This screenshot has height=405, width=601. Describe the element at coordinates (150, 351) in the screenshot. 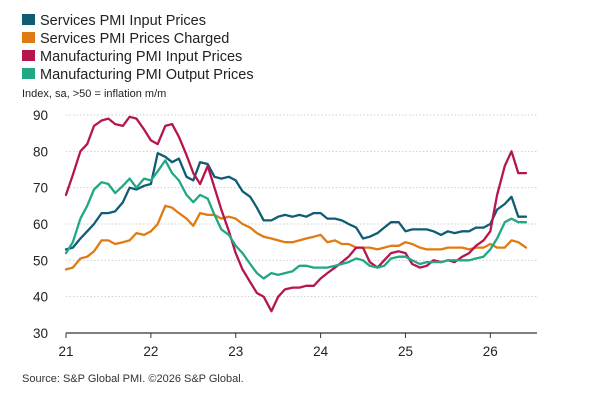

I see `x-tick-label: 22` at that location.